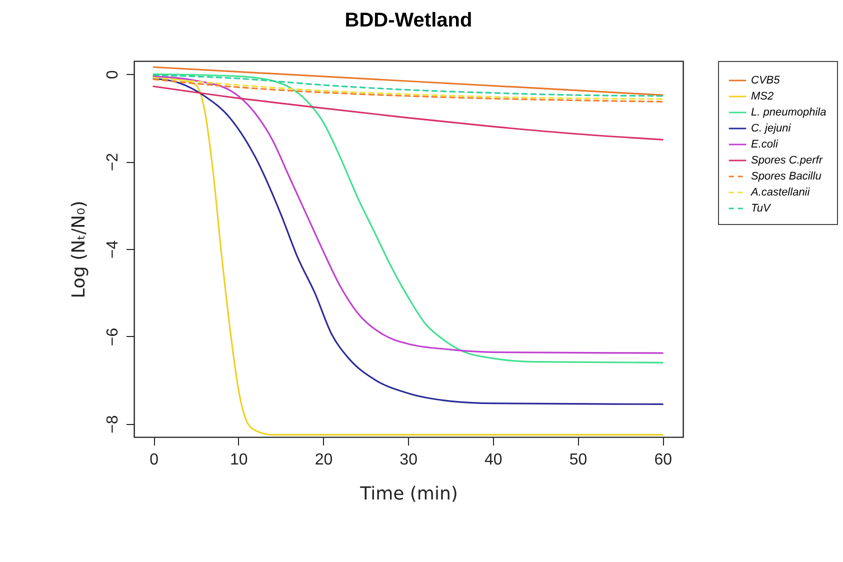  What do you see at coordinates (239, 460) in the screenshot?
I see `x-tick-label: 10` at bounding box center [239, 460].